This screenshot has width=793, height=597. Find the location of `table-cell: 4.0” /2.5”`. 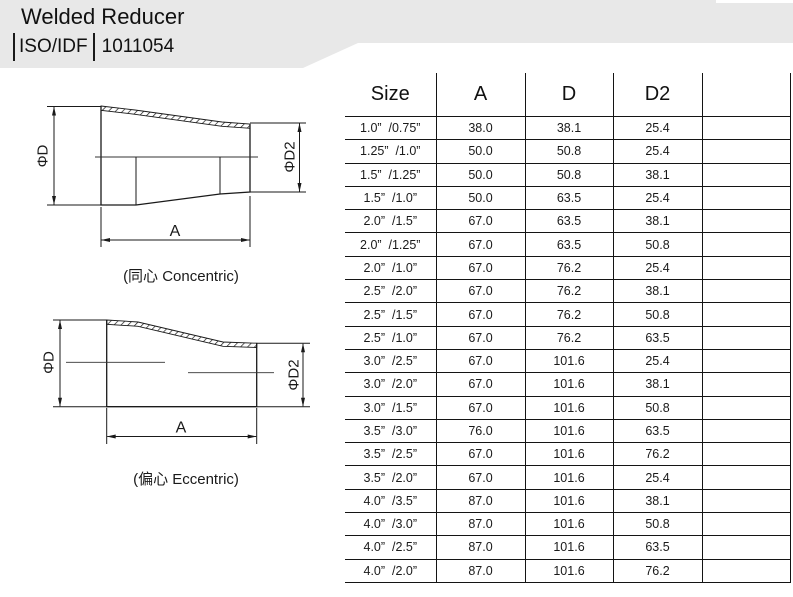

table-cell: 4.0” /2.5” is located at coordinates (391, 547).